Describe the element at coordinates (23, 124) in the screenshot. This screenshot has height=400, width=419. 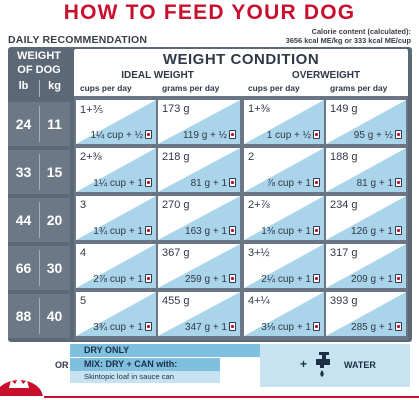
I see `weight-lb: 24` at that location.